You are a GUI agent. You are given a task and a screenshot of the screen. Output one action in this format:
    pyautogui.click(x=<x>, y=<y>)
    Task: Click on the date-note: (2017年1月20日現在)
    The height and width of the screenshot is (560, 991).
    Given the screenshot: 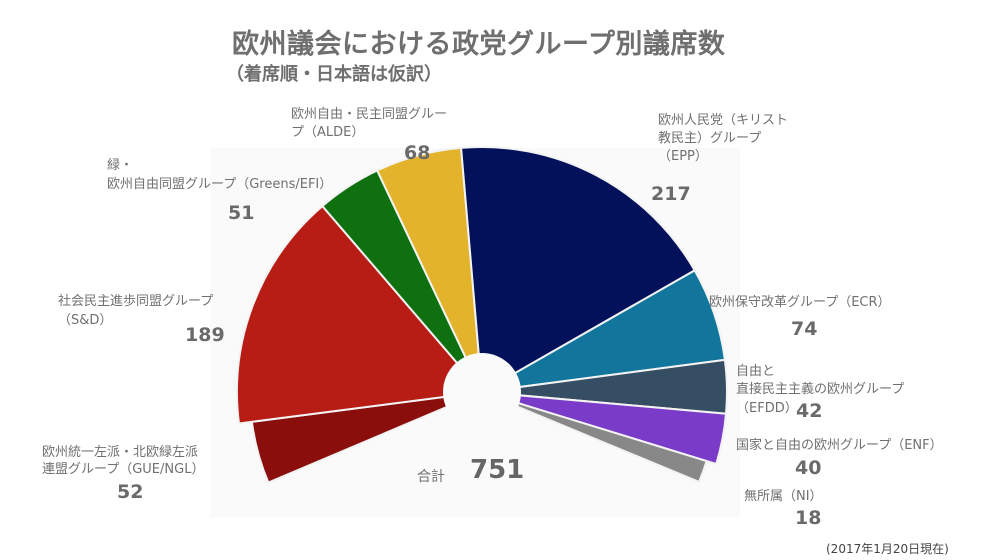 What is the action you would take?
    pyautogui.click(x=887, y=549)
    